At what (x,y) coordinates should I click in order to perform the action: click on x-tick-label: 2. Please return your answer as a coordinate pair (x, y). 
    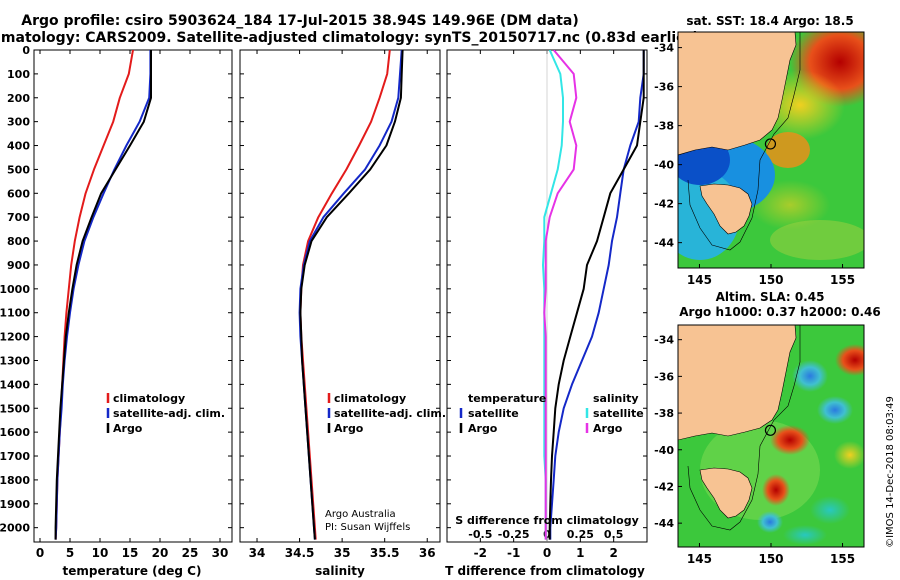
    Looking at the image, I should click on (613, 553).